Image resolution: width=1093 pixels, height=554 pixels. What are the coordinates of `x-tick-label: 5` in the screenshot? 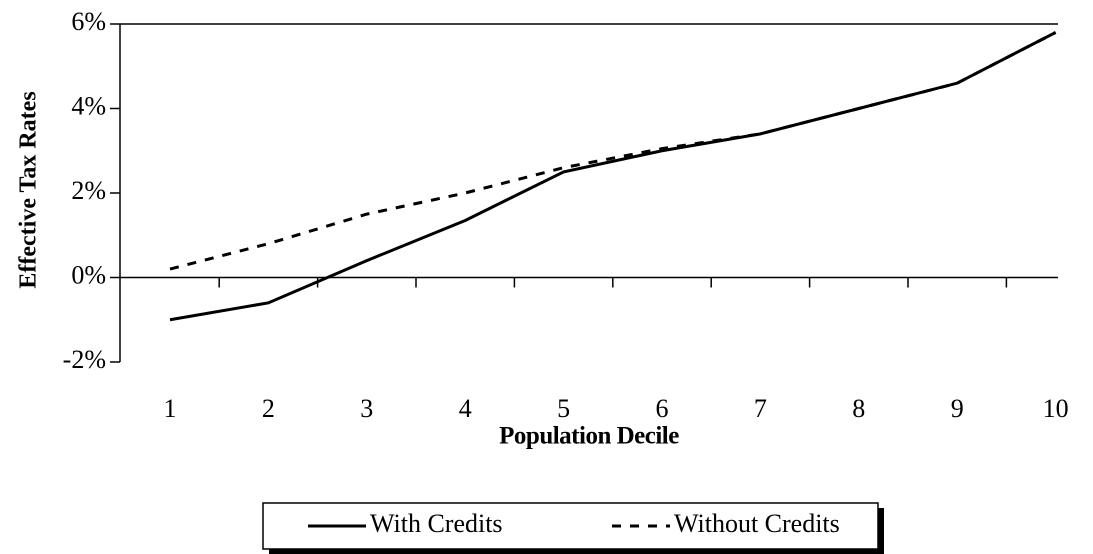 It's located at (563, 408).